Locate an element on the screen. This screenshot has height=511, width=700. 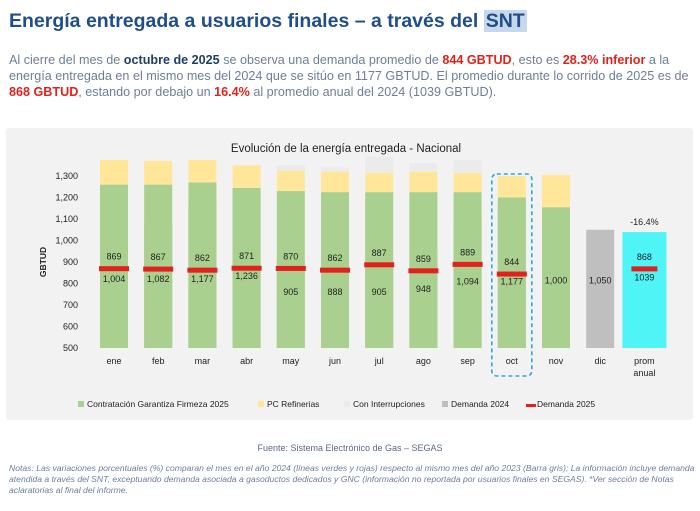
x-tick-label: abr is located at coordinates (246, 361).